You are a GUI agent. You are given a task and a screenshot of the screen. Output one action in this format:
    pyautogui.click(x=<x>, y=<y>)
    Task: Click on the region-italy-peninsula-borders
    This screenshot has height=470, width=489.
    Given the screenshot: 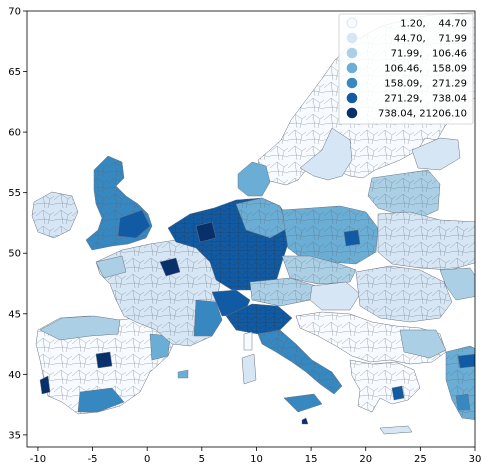 What is the action you would take?
    pyautogui.click(x=300, y=362)
    